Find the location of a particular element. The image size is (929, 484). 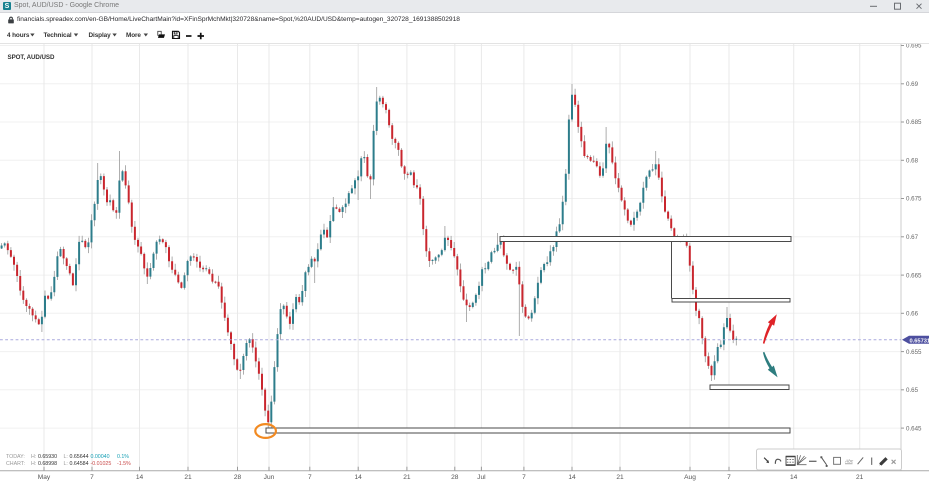

svg-text: 0.65930 is located at coordinates (47, 457).